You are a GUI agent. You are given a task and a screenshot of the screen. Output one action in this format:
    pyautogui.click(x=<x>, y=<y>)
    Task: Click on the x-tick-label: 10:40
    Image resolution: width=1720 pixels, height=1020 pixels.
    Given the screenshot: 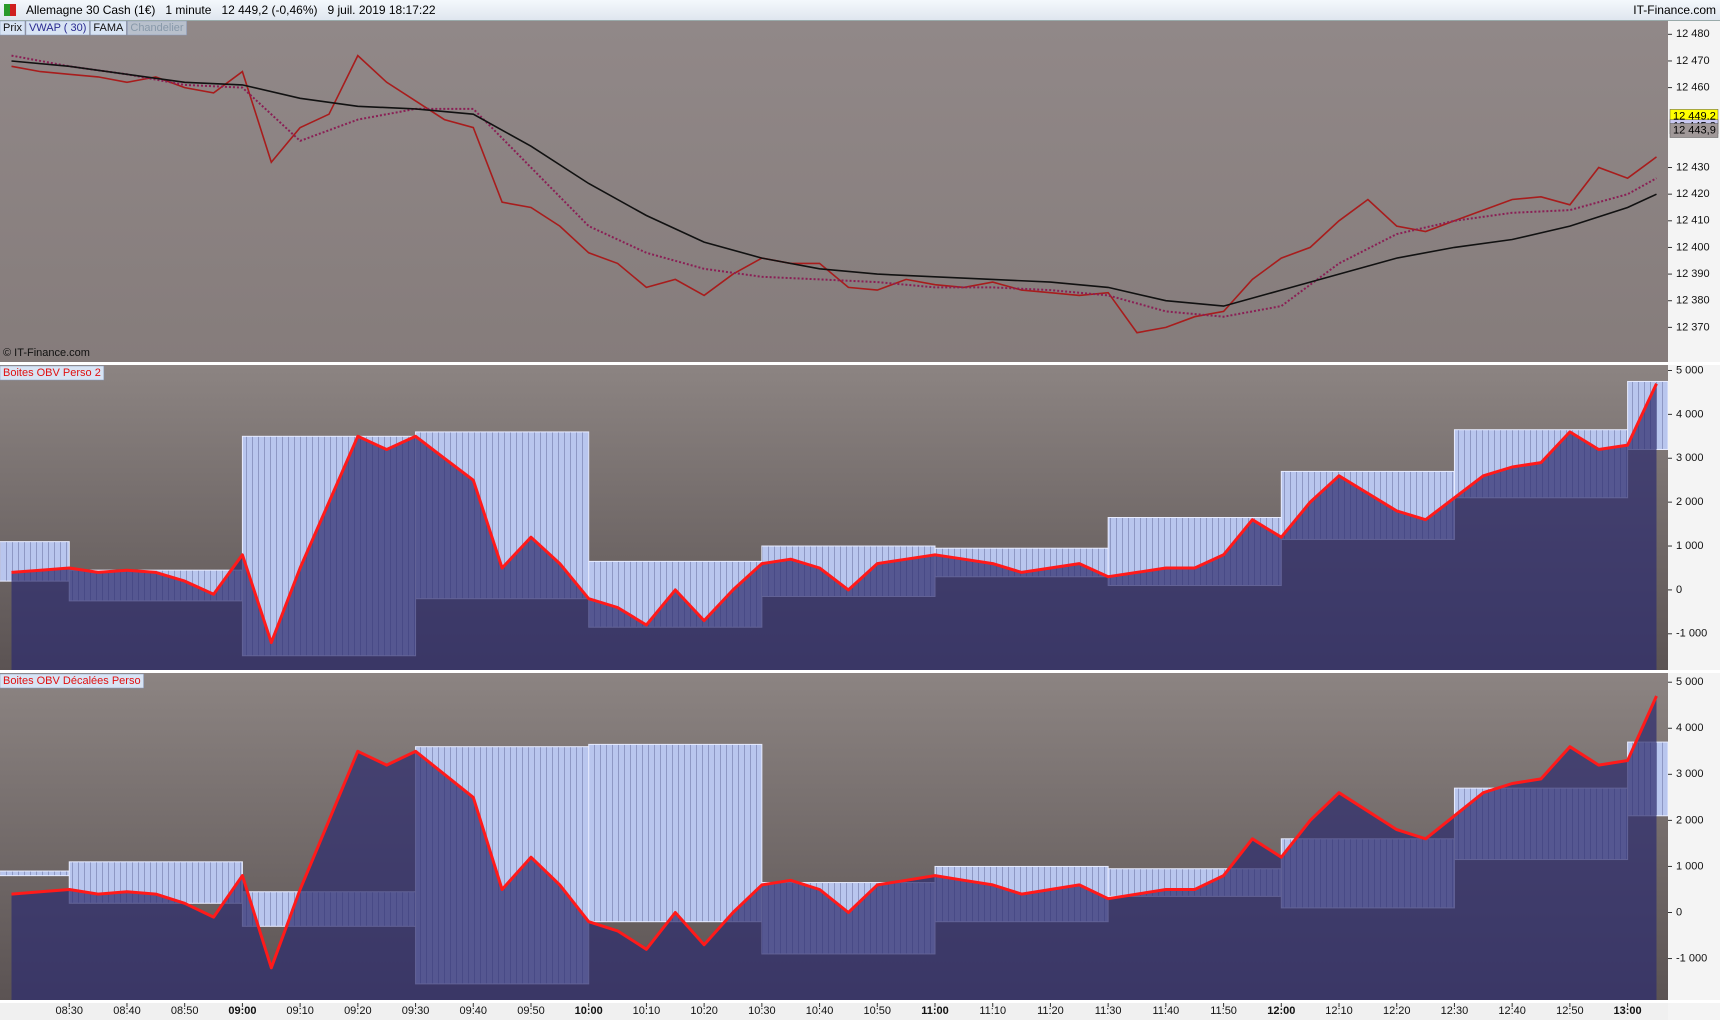 What is the action you would take?
    pyautogui.click(x=820, y=1011)
    